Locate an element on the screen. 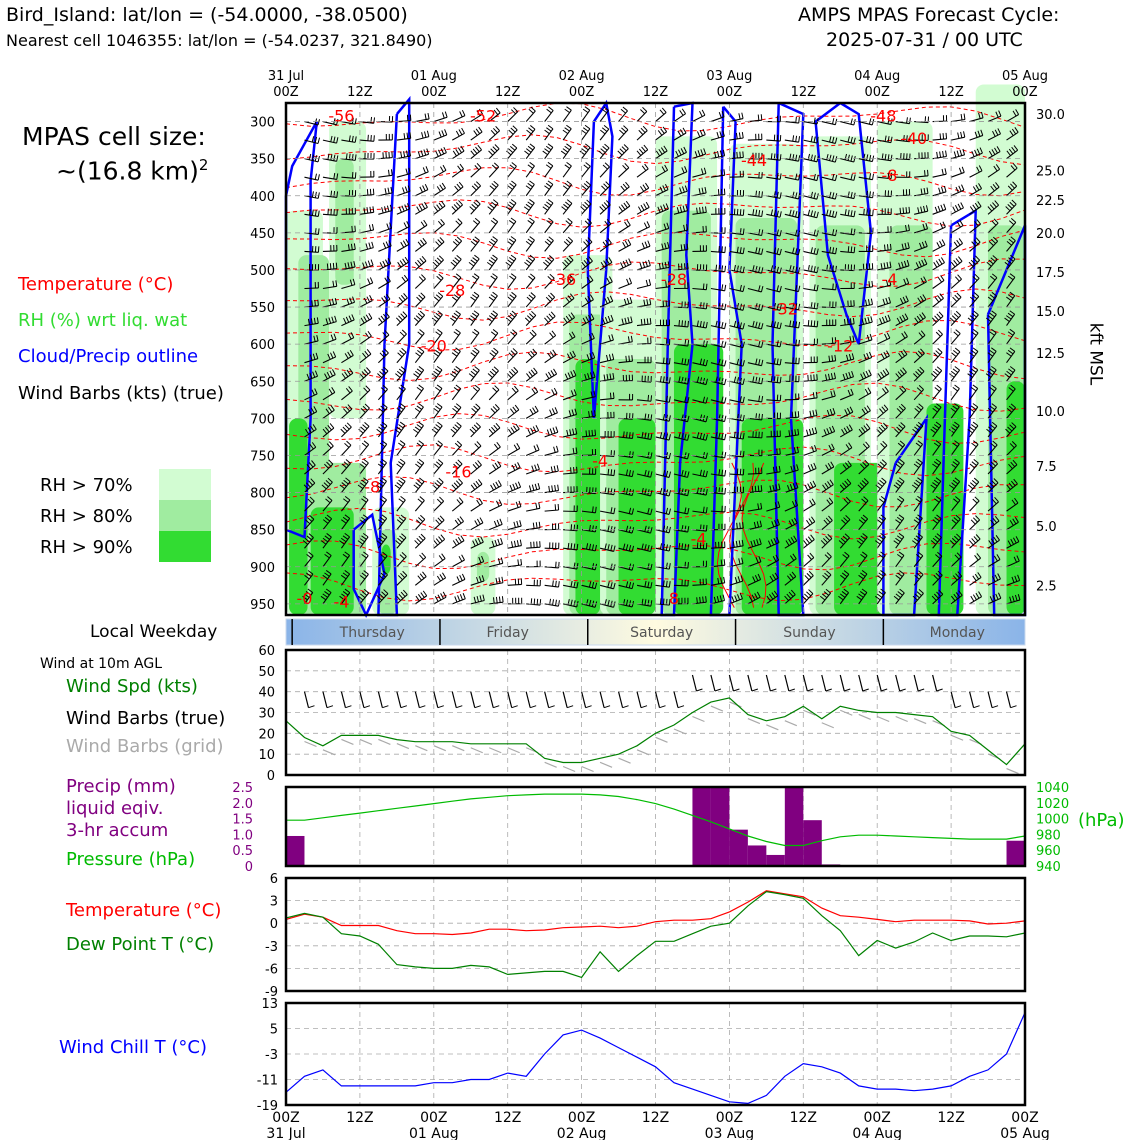 The image size is (1140, 1140). xs-ytick-800: 800 is located at coordinates (262, 494).